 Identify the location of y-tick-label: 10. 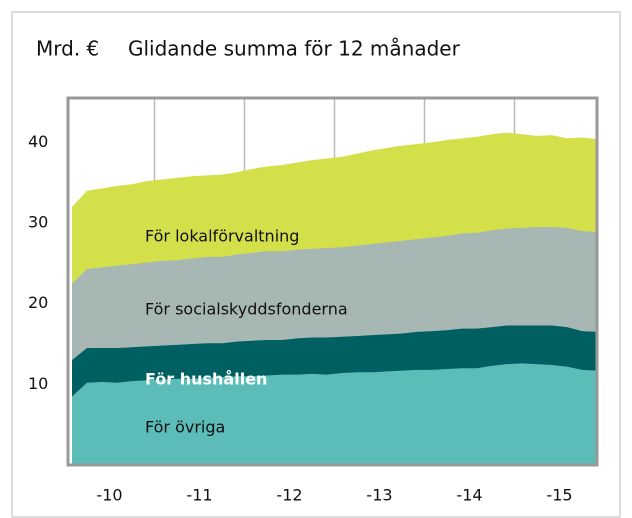
(38, 383).